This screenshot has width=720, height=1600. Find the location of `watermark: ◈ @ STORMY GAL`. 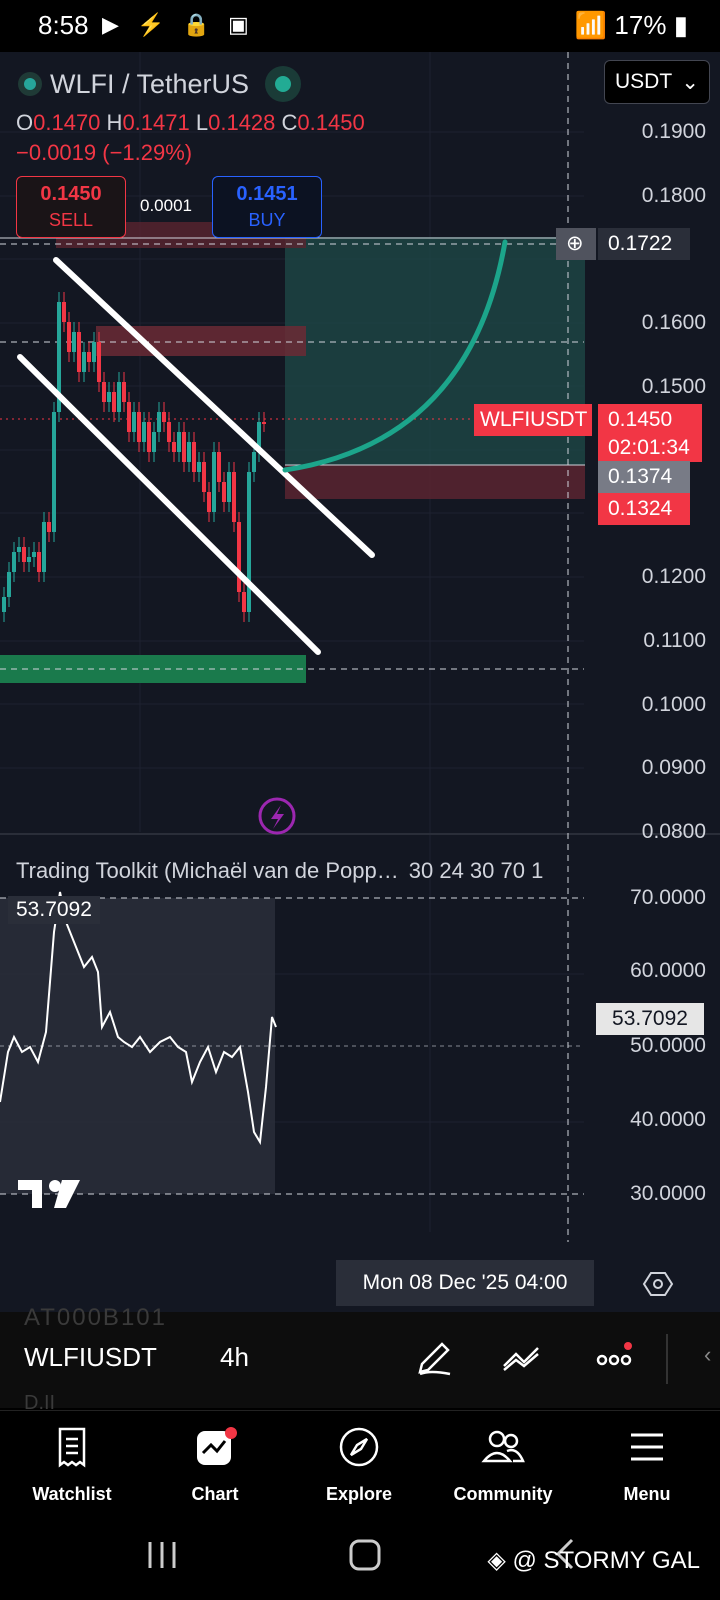

watermark: ◈ @ STORMY GAL is located at coordinates (593, 1560).